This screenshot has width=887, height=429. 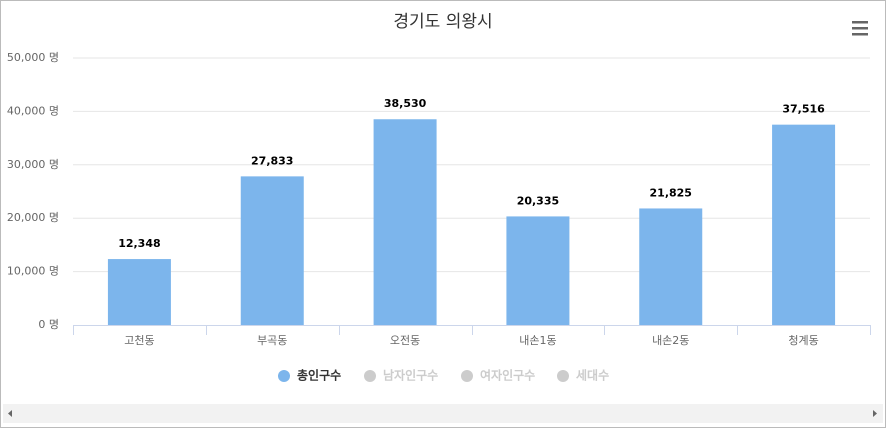 What do you see at coordinates (33, 271) in the screenshot?
I see `y-tick-label: 10,000 명` at bounding box center [33, 271].